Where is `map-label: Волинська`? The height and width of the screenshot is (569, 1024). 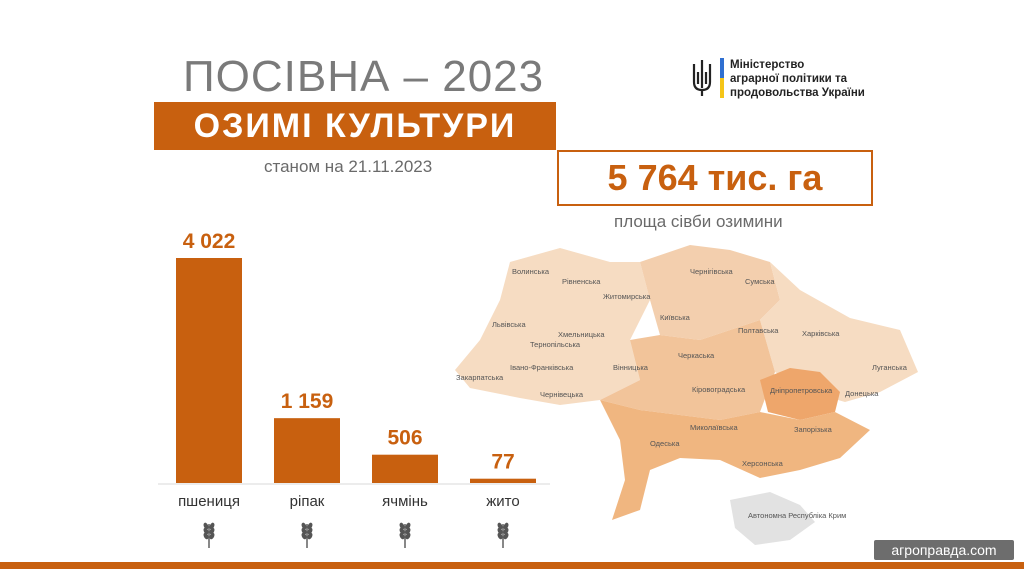 map-label: Волинська is located at coordinates (531, 271).